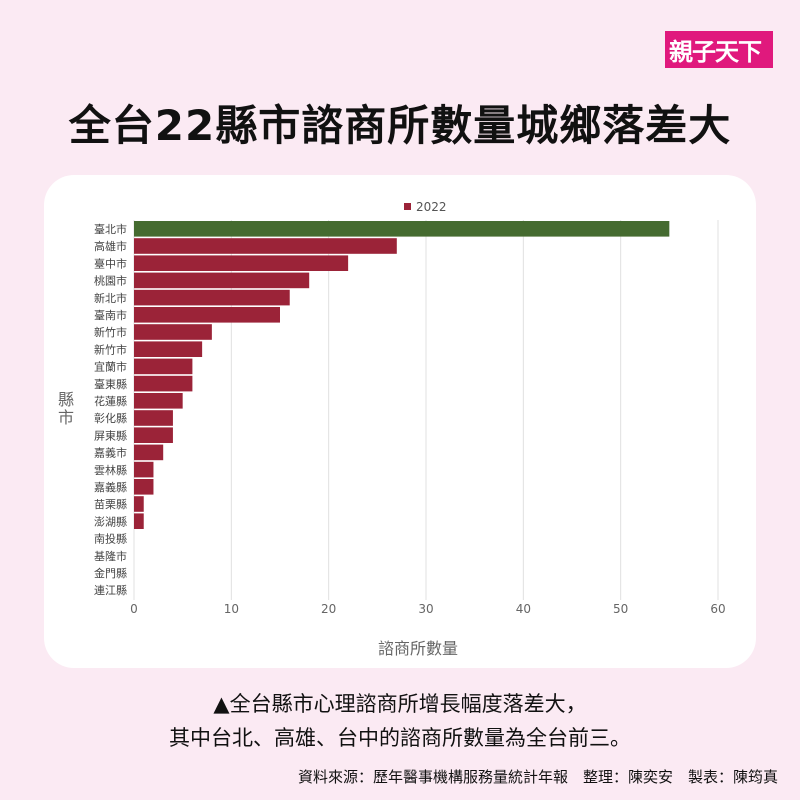 This screenshot has height=800, width=800. What do you see at coordinates (110, 229) in the screenshot?
I see `y-tick-label: 臺北市` at bounding box center [110, 229].